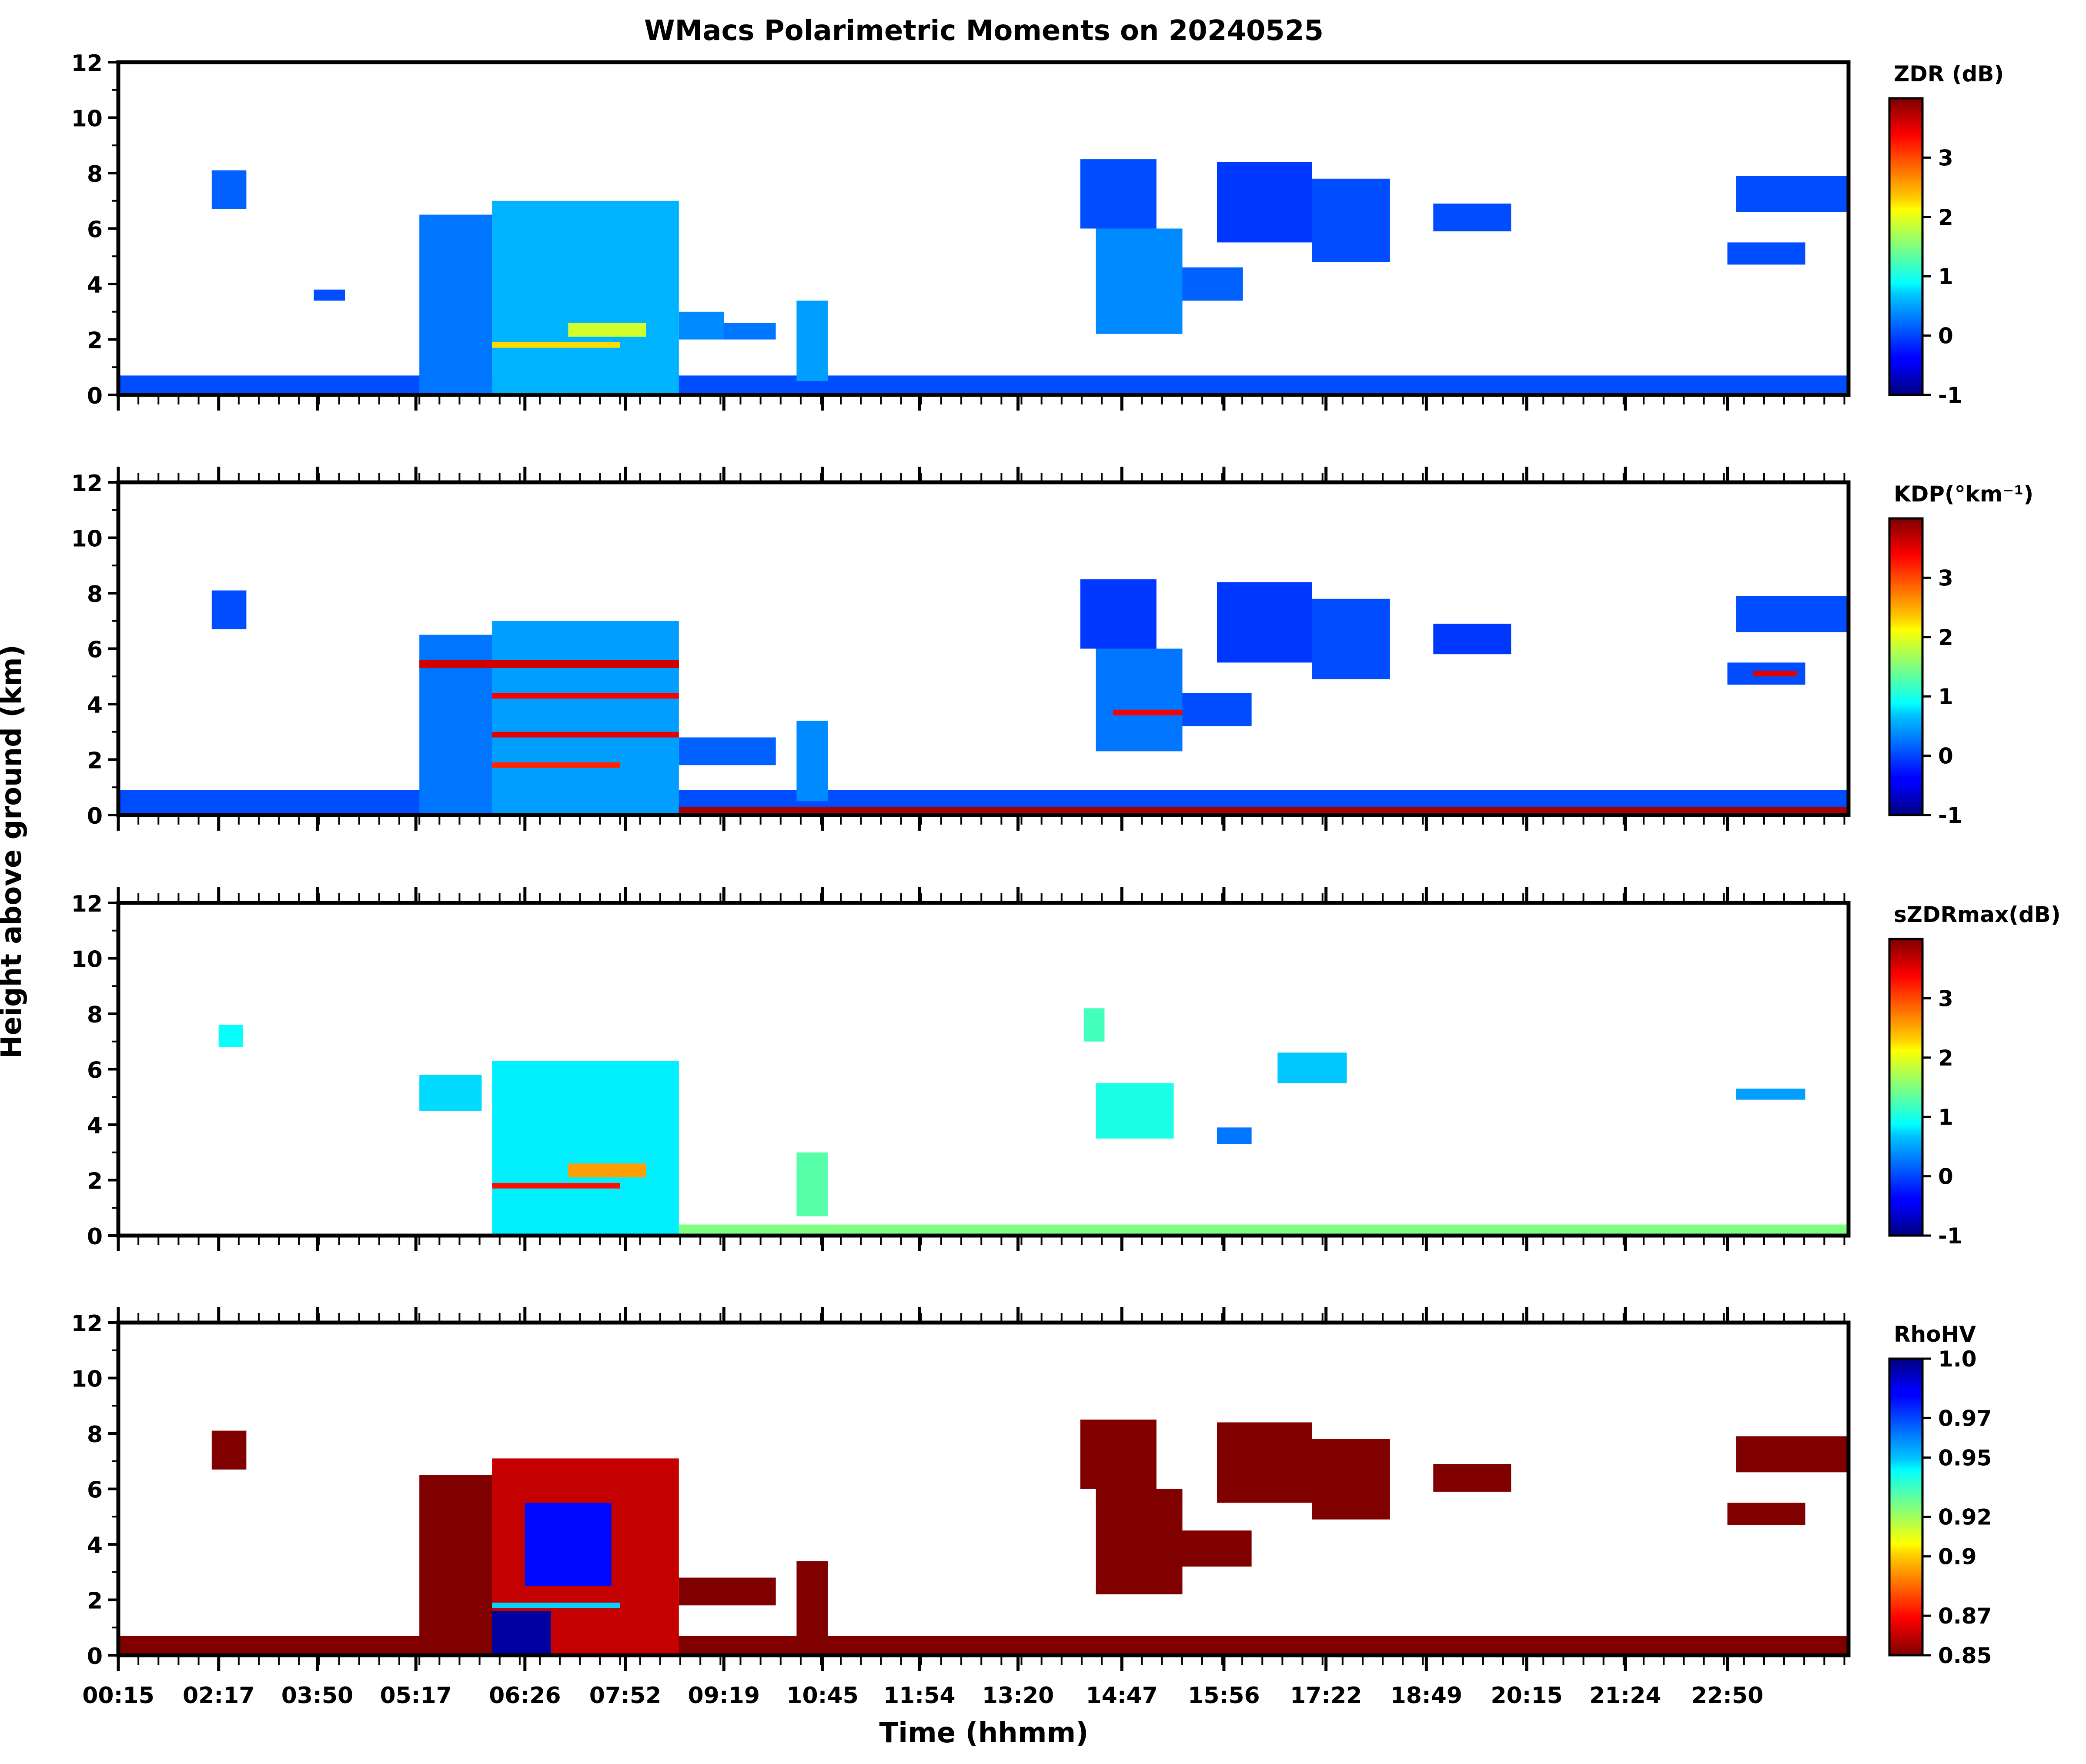 The image size is (2086, 1764). What do you see at coordinates (1950, 1236) in the screenshot?
I see `colorbar-tick-label: -1` at bounding box center [1950, 1236].